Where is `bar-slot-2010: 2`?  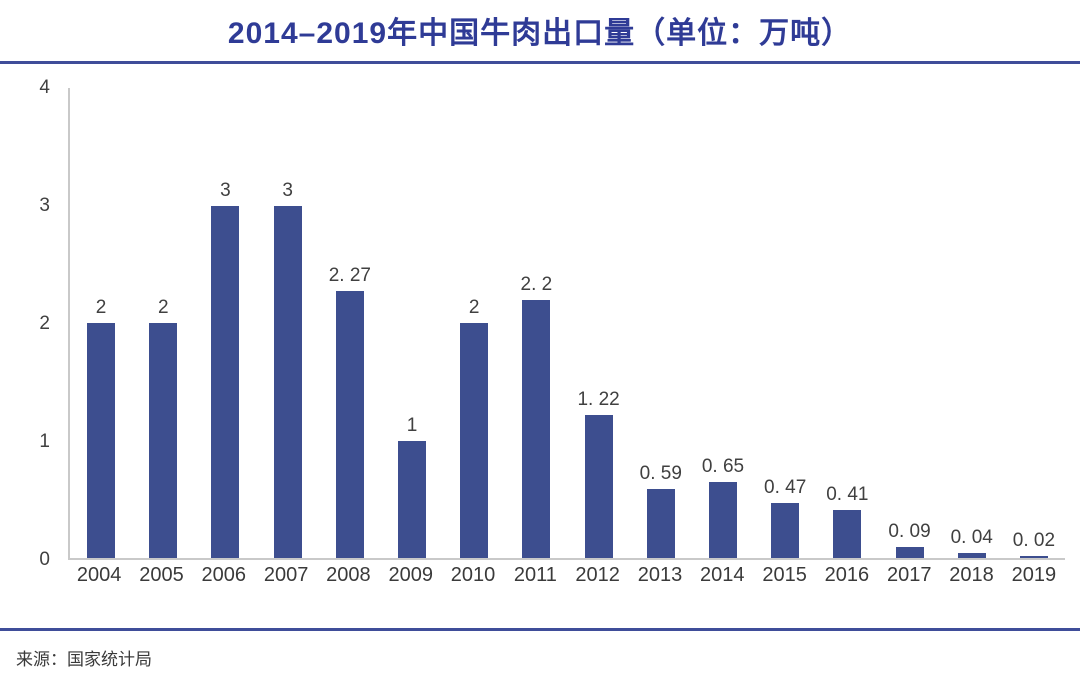 bar-slot-2010: 2 is located at coordinates (474, 323).